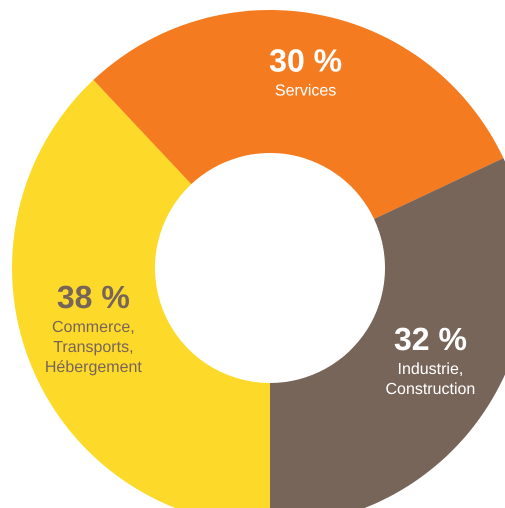 The width and height of the screenshot is (505, 508). I want to click on data-label: 38 %, so click(93, 296).